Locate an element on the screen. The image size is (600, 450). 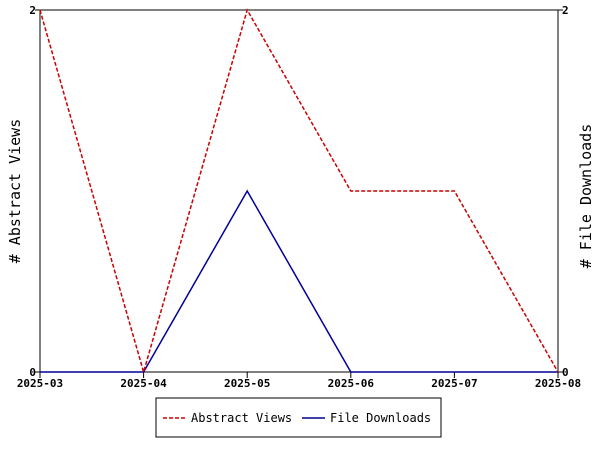
legend-box is located at coordinates (298, 417).